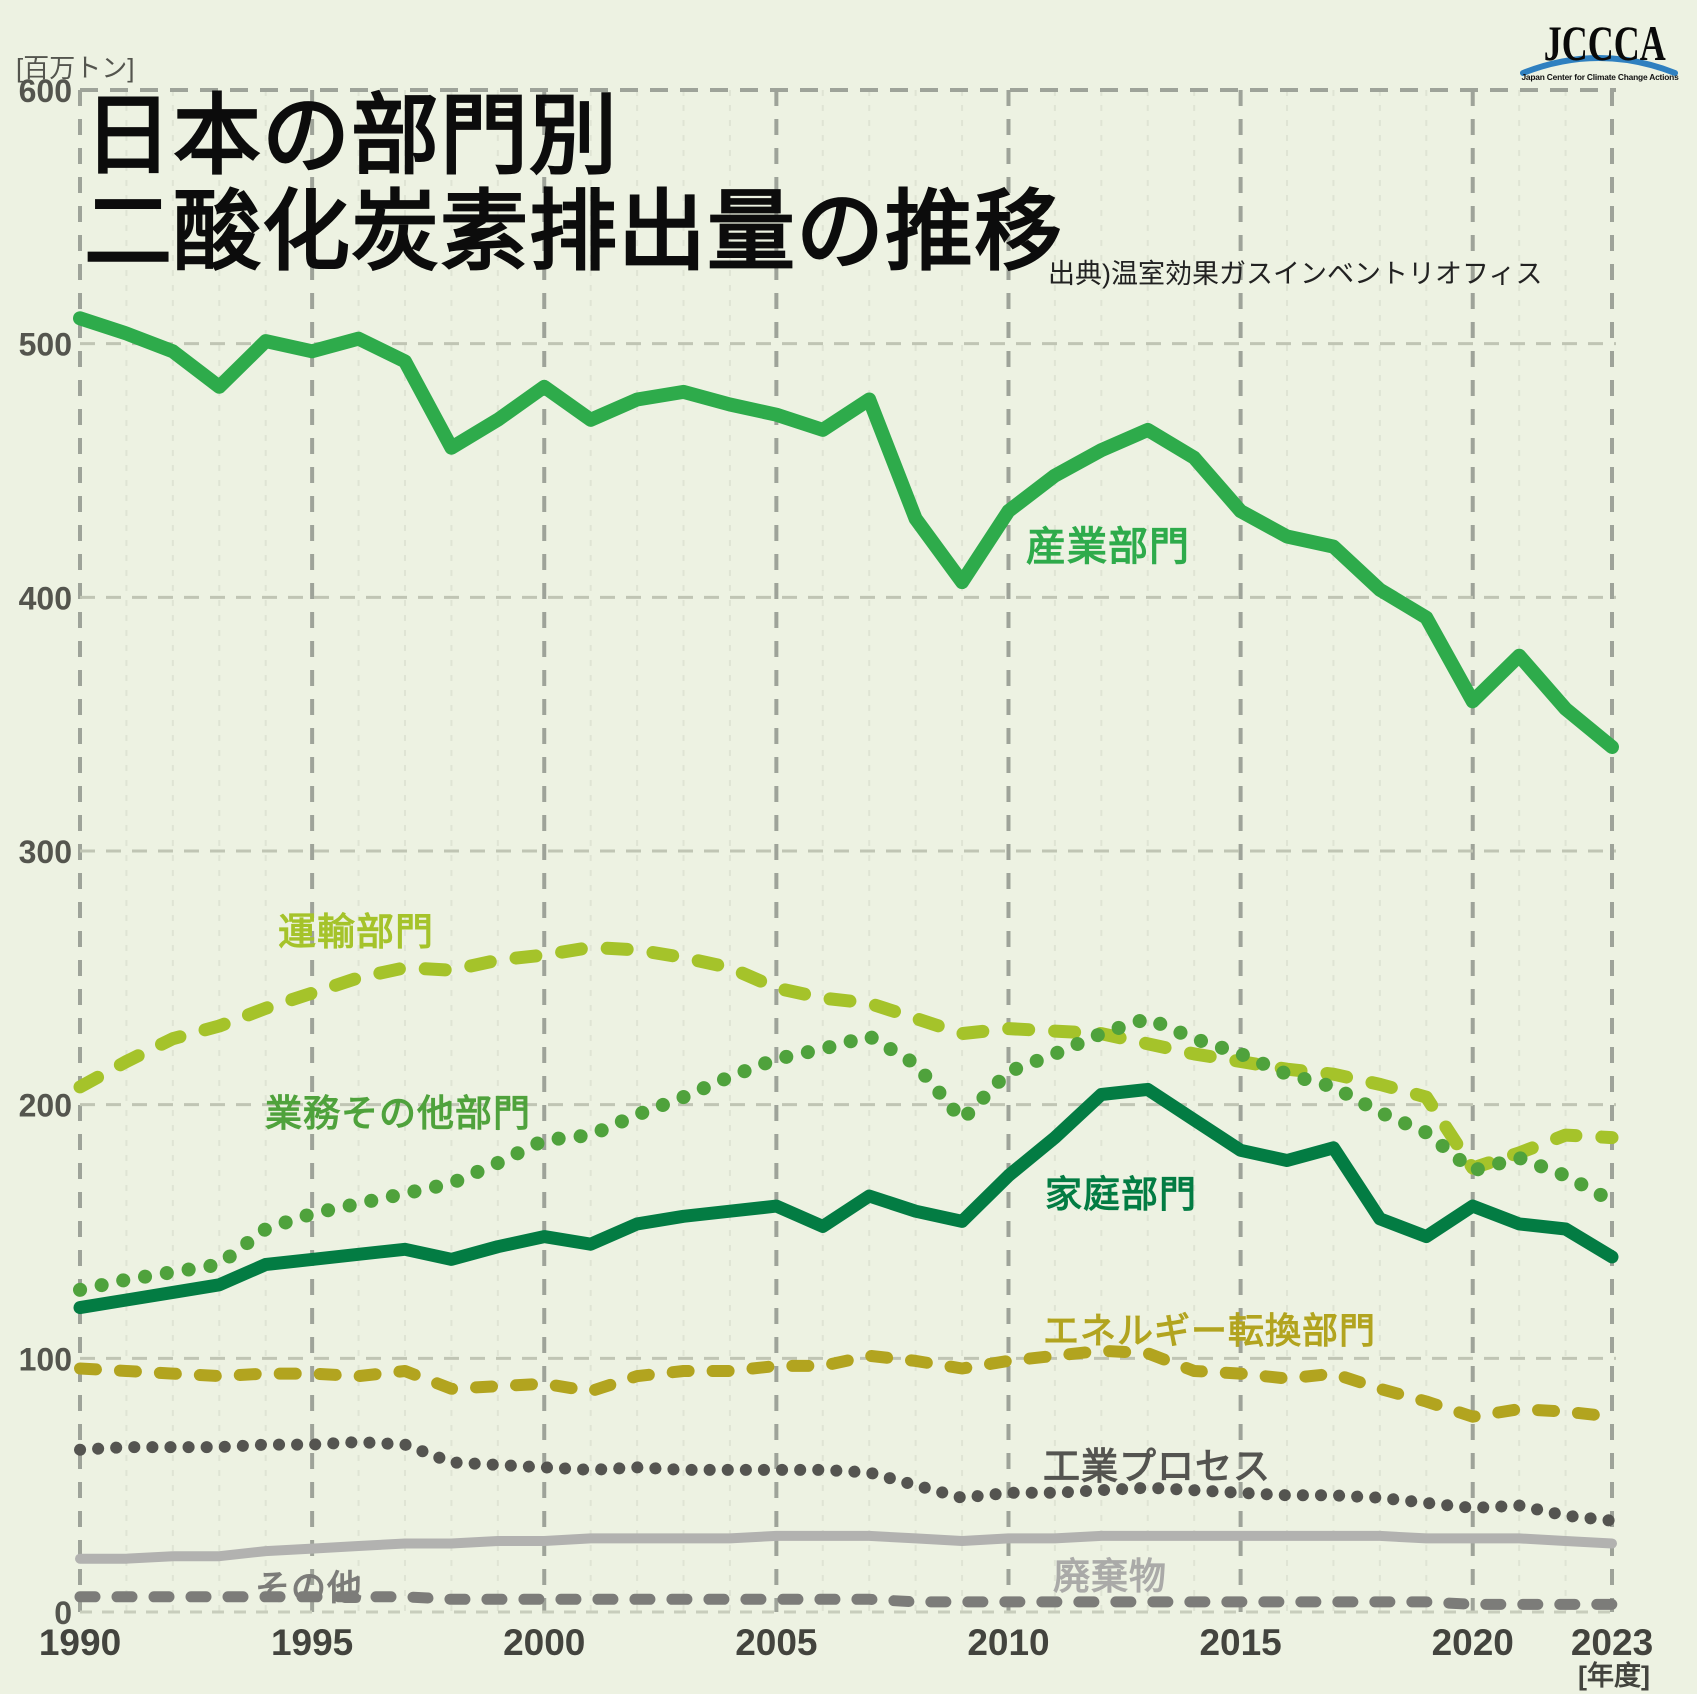 The height and width of the screenshot is (1694, 1697). What do you see at coordinates (776, 1642) in the screenshot?
I see `x-tick-label: 2005` at bounding box center [776, 1642].